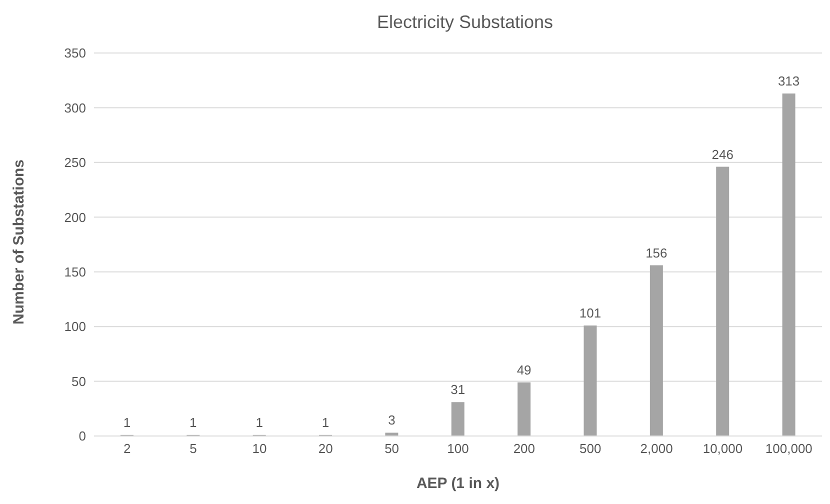 The image size is (830, 504). What do you see at coordinates (458, 483) in the screenshot?
I see `x-axis-title: AEP (1 in x)` at bounding box center [458, 483].